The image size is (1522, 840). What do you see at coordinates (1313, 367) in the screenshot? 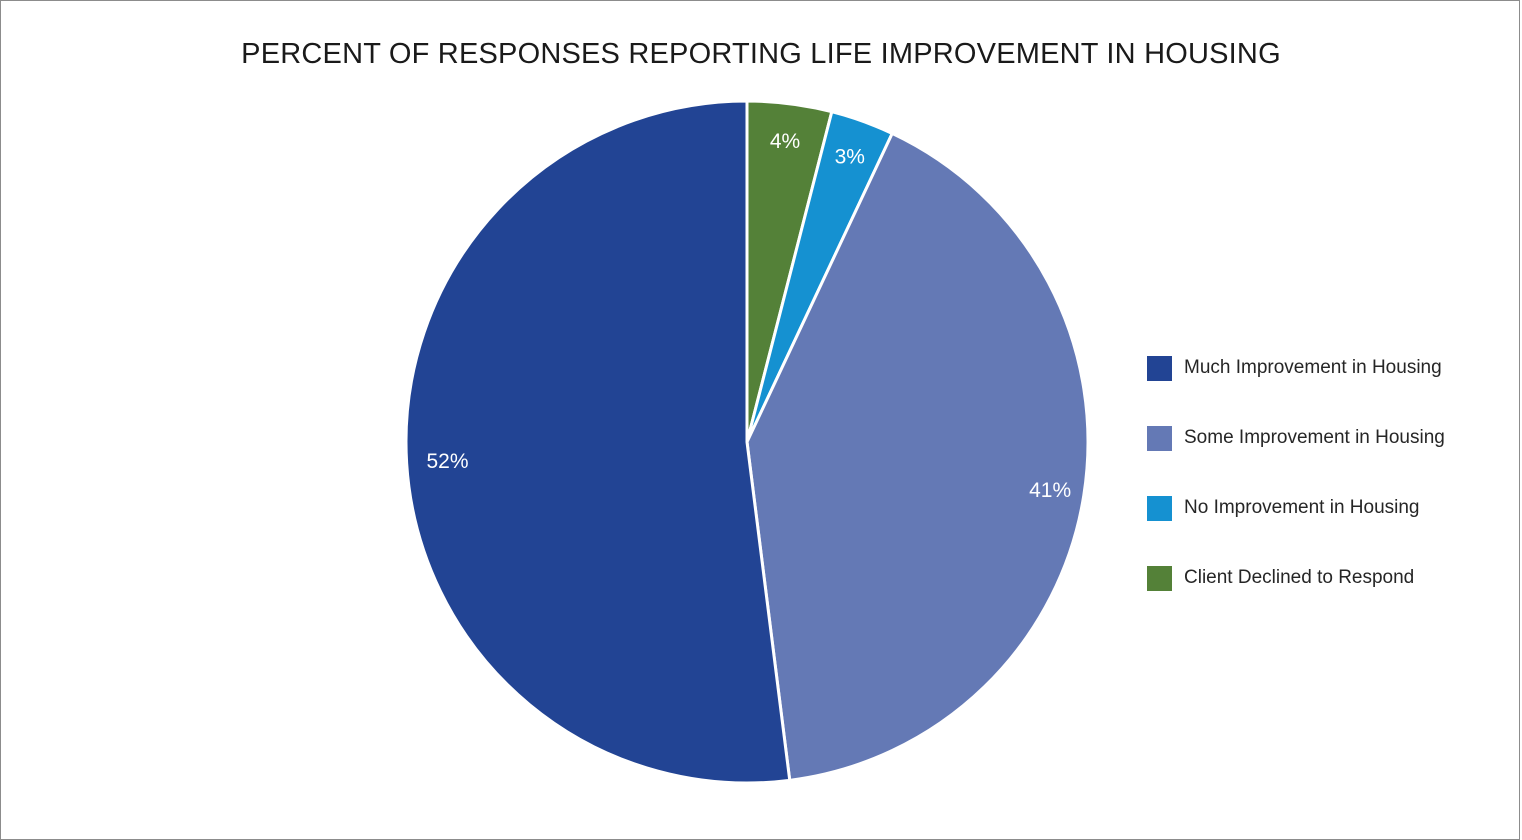
I see `legend-label: Much Improvement in Housing` at bounding box center [1313, 367].